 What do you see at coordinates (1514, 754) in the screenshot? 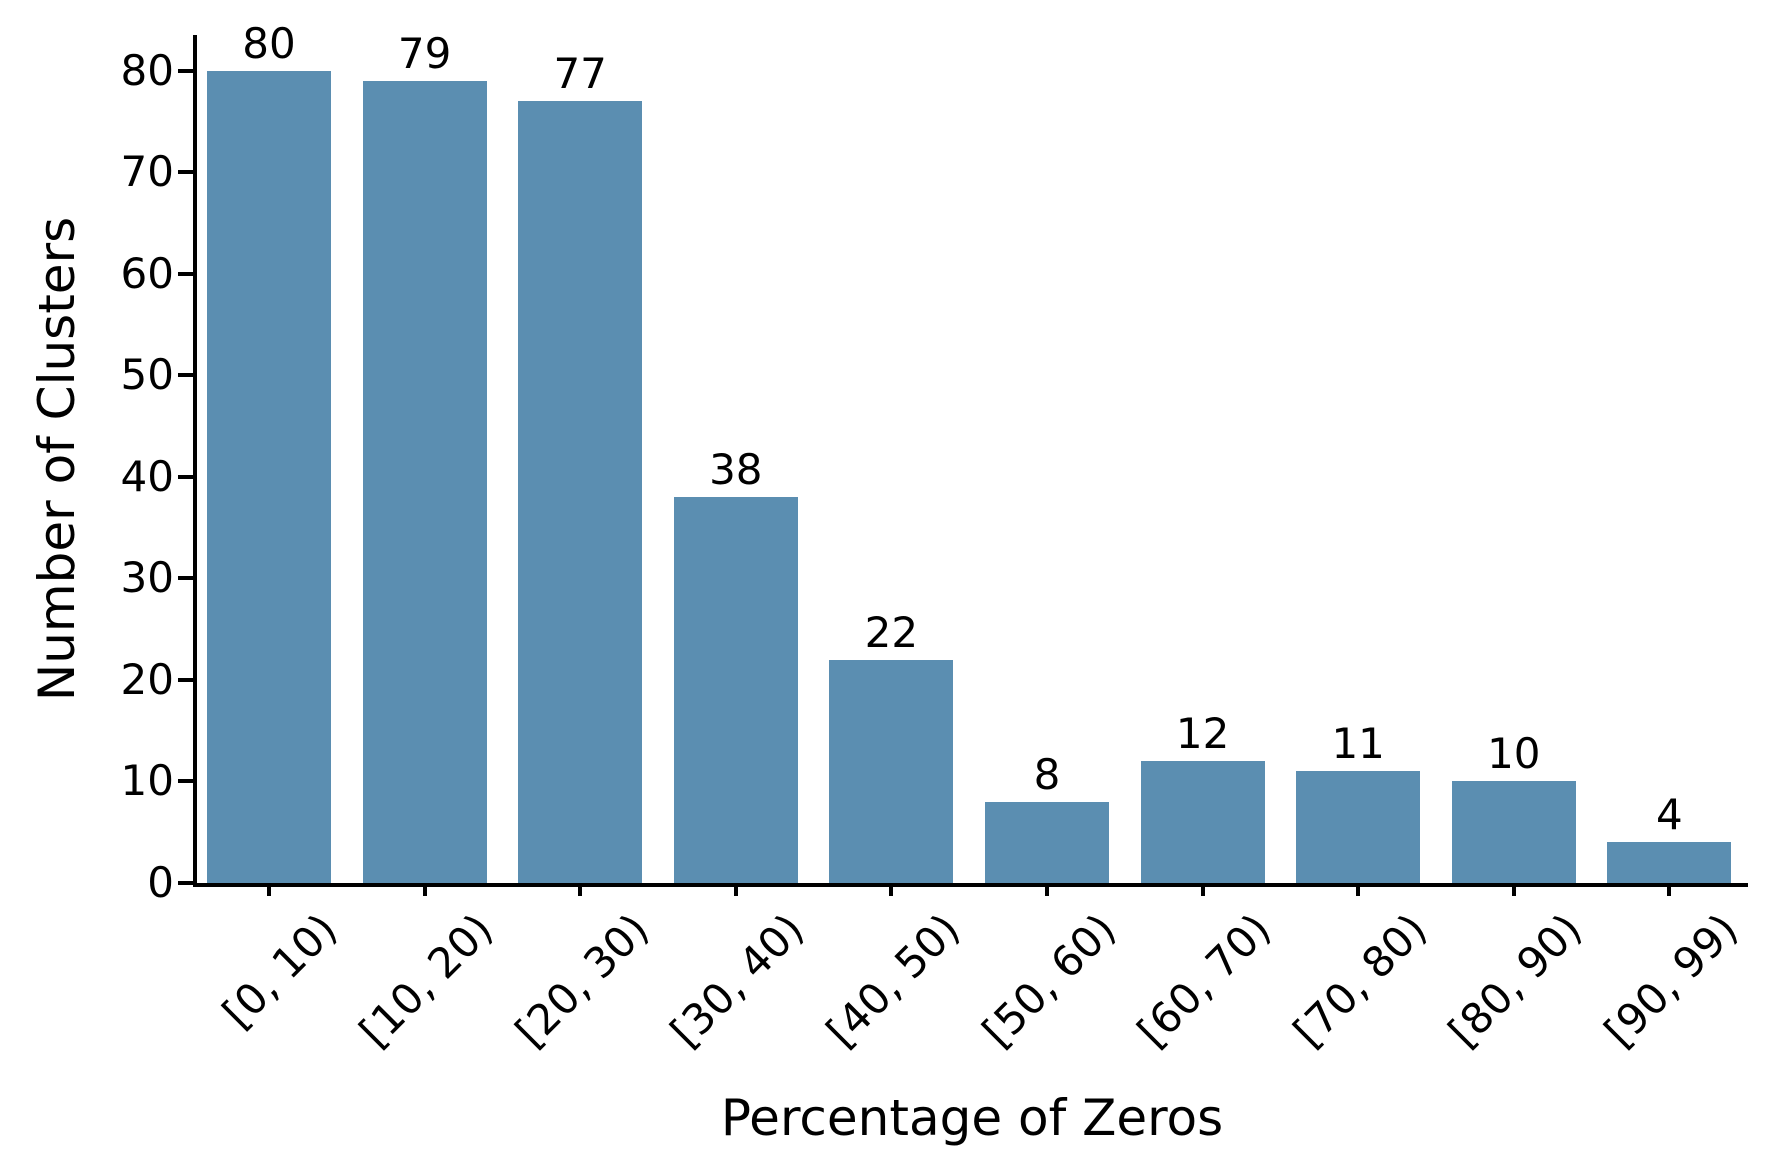
I see `bar-value-label: 10` at bounding box center [1514, 754].